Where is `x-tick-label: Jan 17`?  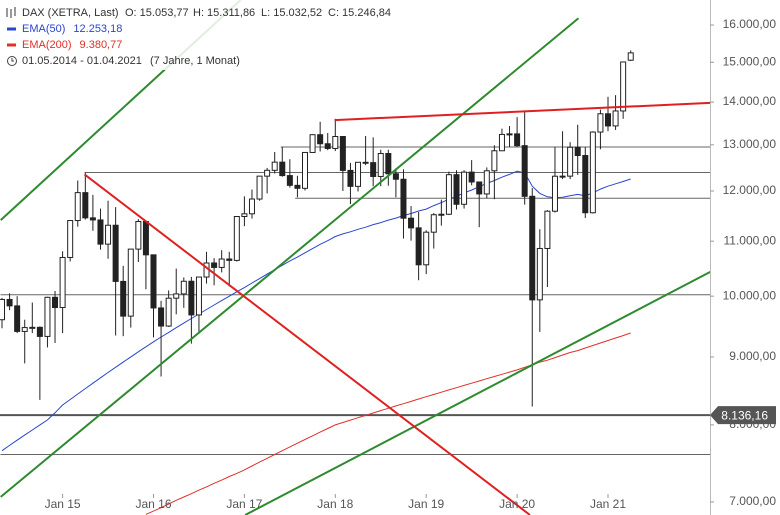
x-tick-label: Jan 17 is located at coordinates (244, 504).